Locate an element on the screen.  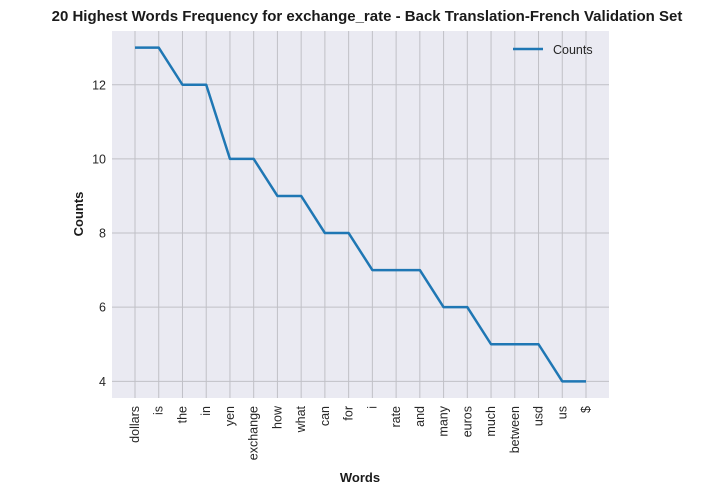
x-tick-label: dollars is located at coordinates (135, 424).